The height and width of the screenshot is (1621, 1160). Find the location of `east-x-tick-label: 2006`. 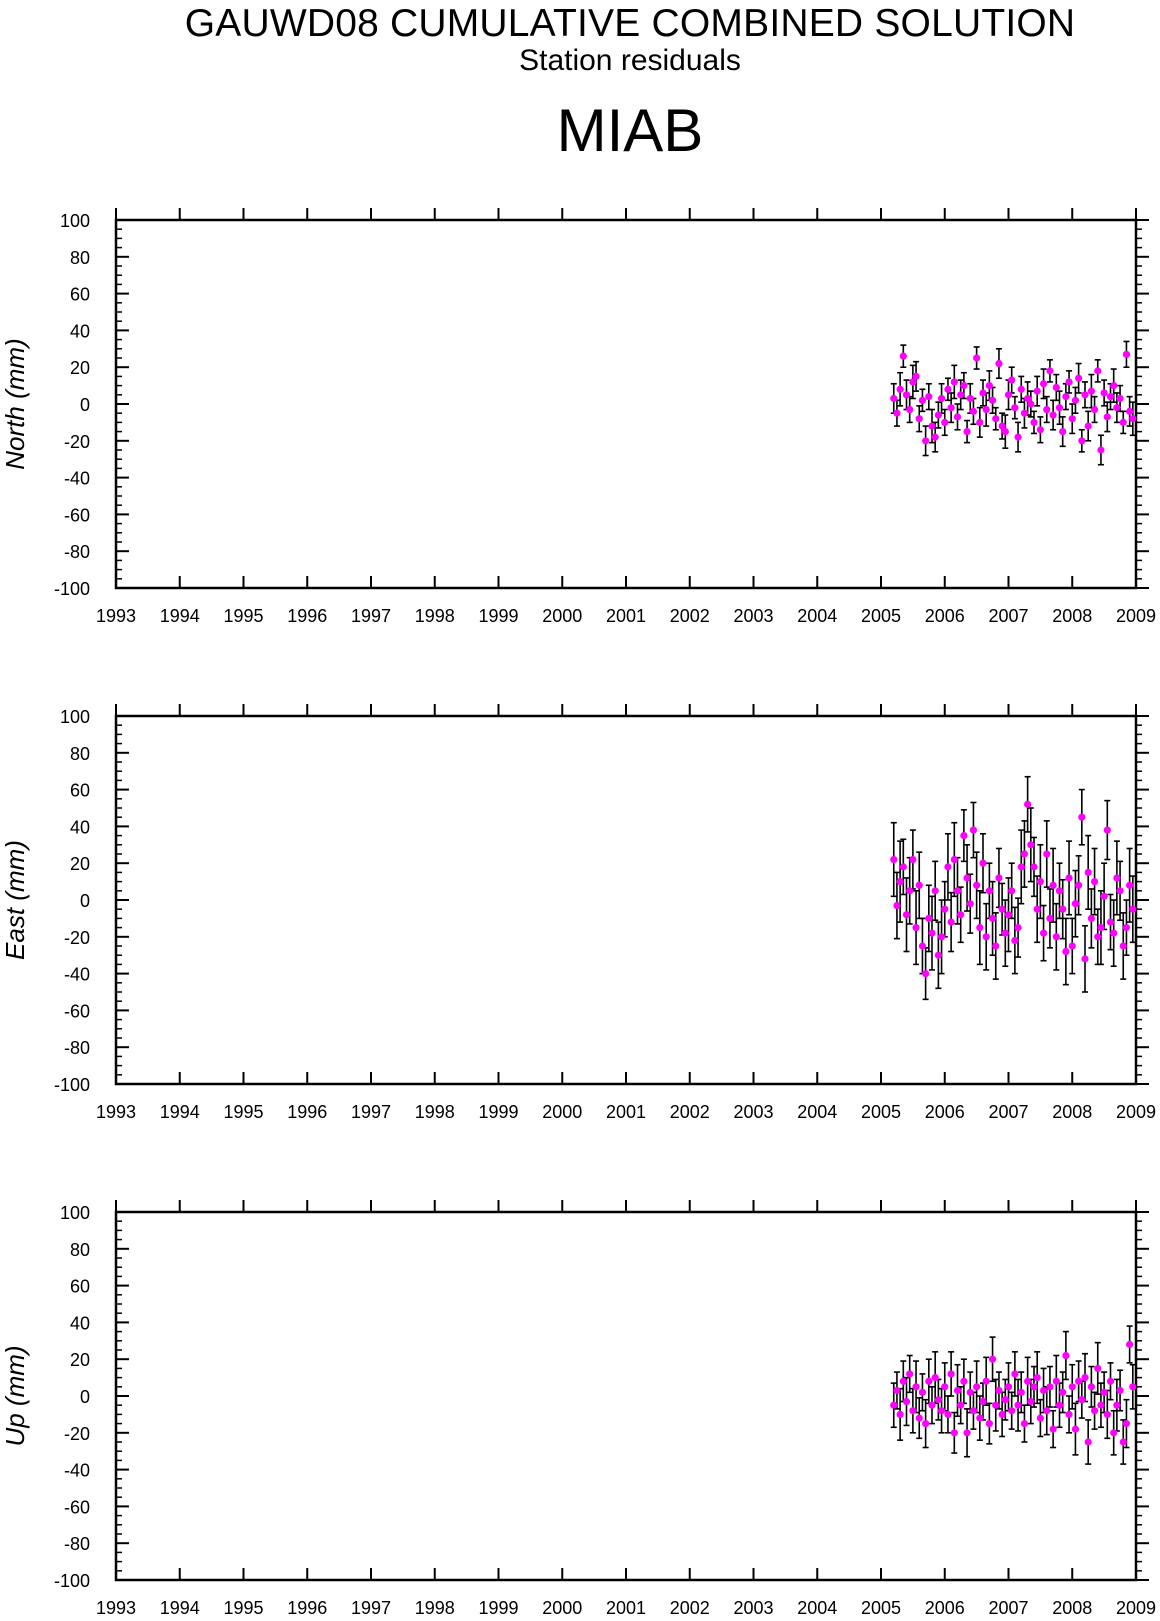

east-x-tick-label: 2006 is located at coordinates (945, 1112).